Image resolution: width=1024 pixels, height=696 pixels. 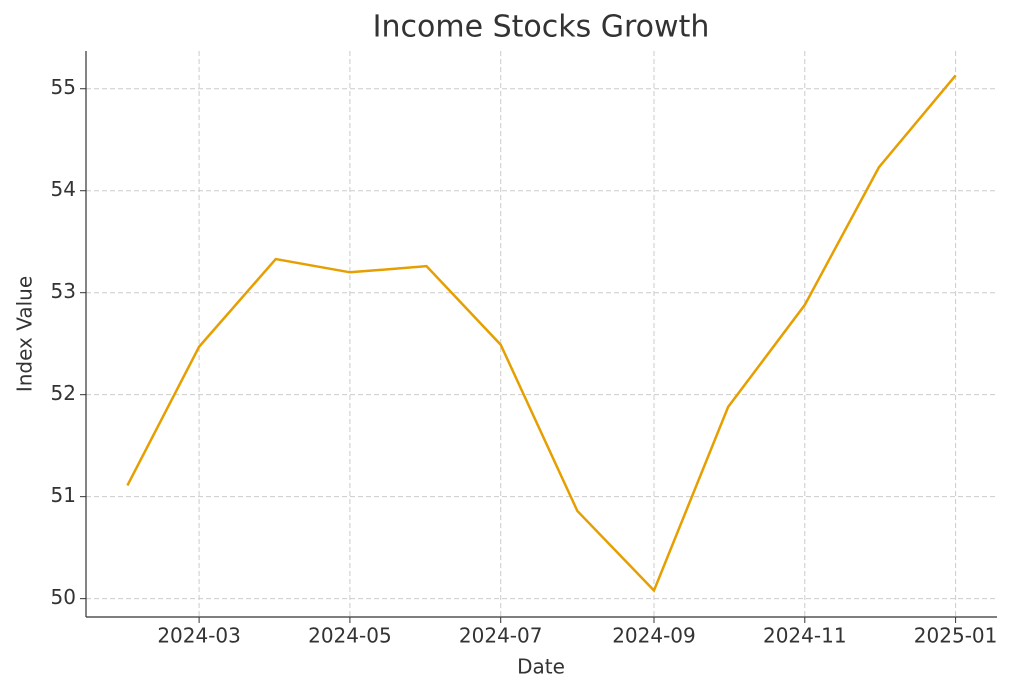 What do you see at coordinates (63, 189) in the screenshot?
I see `y-tick-label: 54` at bounding box center [63, 189].